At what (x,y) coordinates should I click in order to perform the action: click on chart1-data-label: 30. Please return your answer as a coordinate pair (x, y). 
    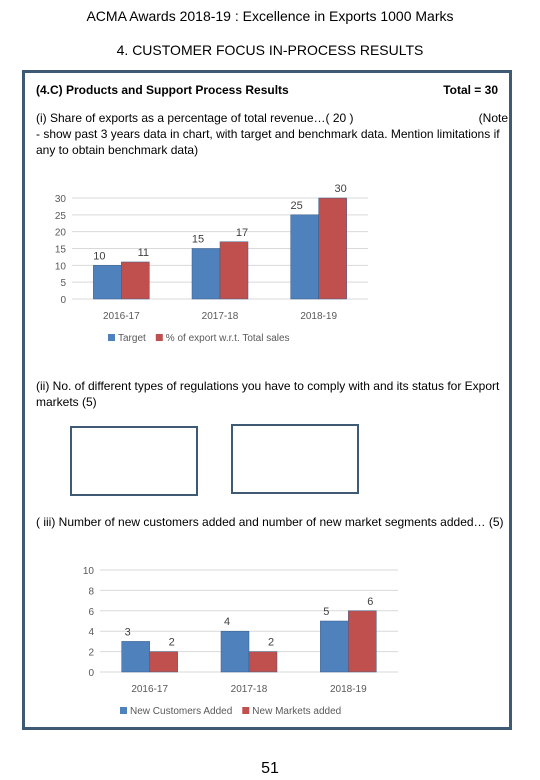
    Looking at the image, I should click on (341, 189).